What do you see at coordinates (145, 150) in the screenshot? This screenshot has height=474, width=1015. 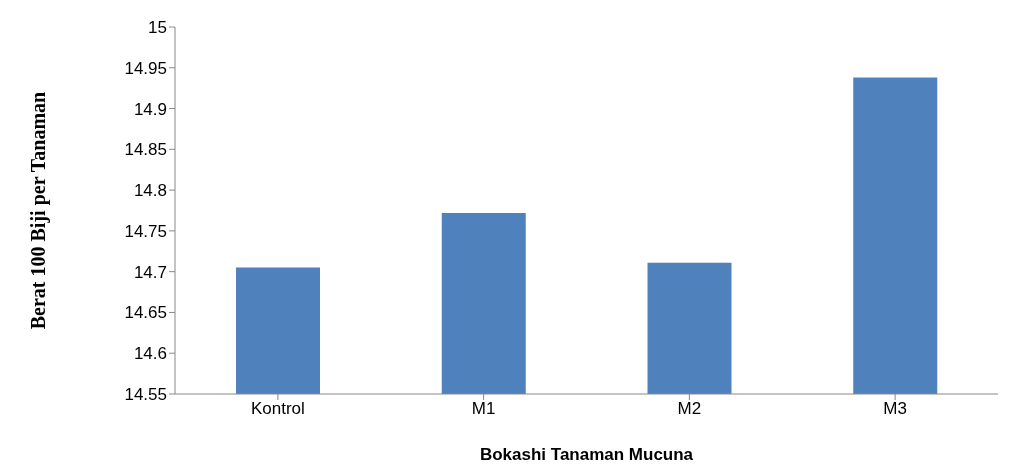 I see `y-tick-label: 14.85` at bounding box center [145, 150].